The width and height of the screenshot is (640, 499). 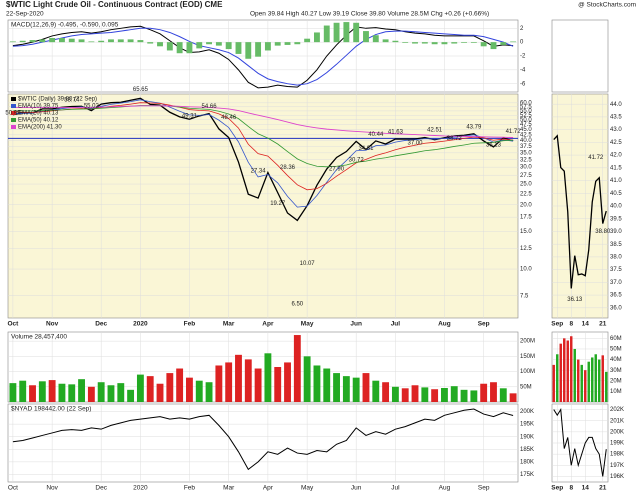 What do you see at coordinates (376, 135) in the screenshot?
I see `price-annotation: 40.44` at bounding box center [376, 135].